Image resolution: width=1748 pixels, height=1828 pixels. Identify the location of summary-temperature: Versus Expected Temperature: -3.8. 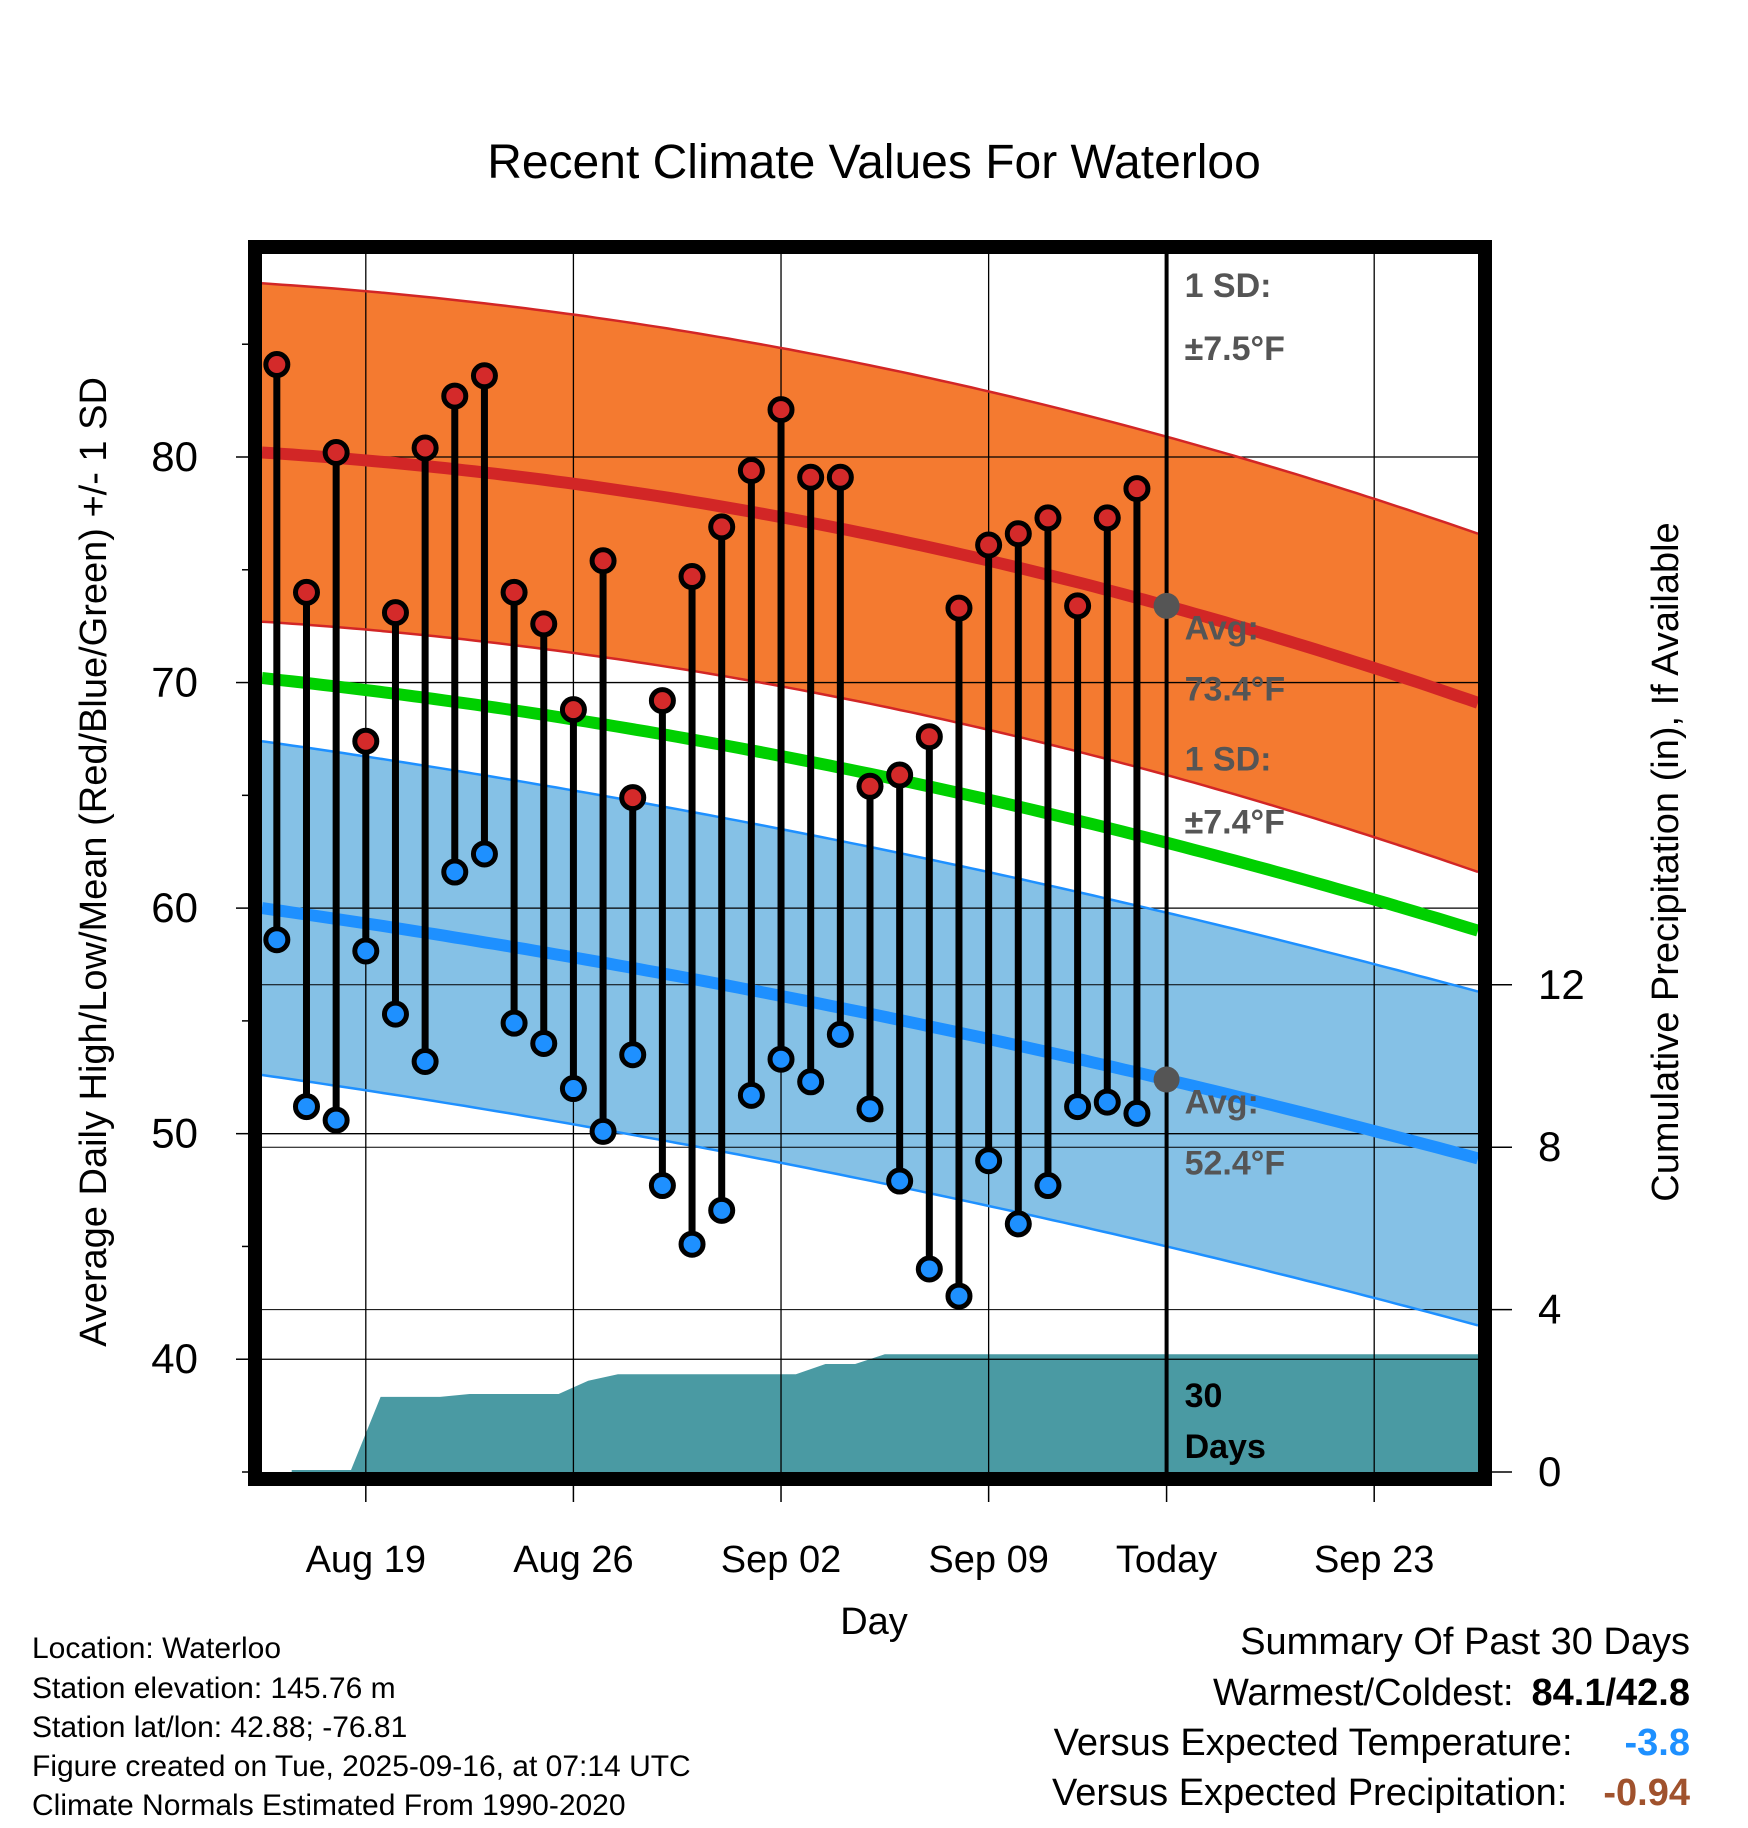
(1372, 1743).